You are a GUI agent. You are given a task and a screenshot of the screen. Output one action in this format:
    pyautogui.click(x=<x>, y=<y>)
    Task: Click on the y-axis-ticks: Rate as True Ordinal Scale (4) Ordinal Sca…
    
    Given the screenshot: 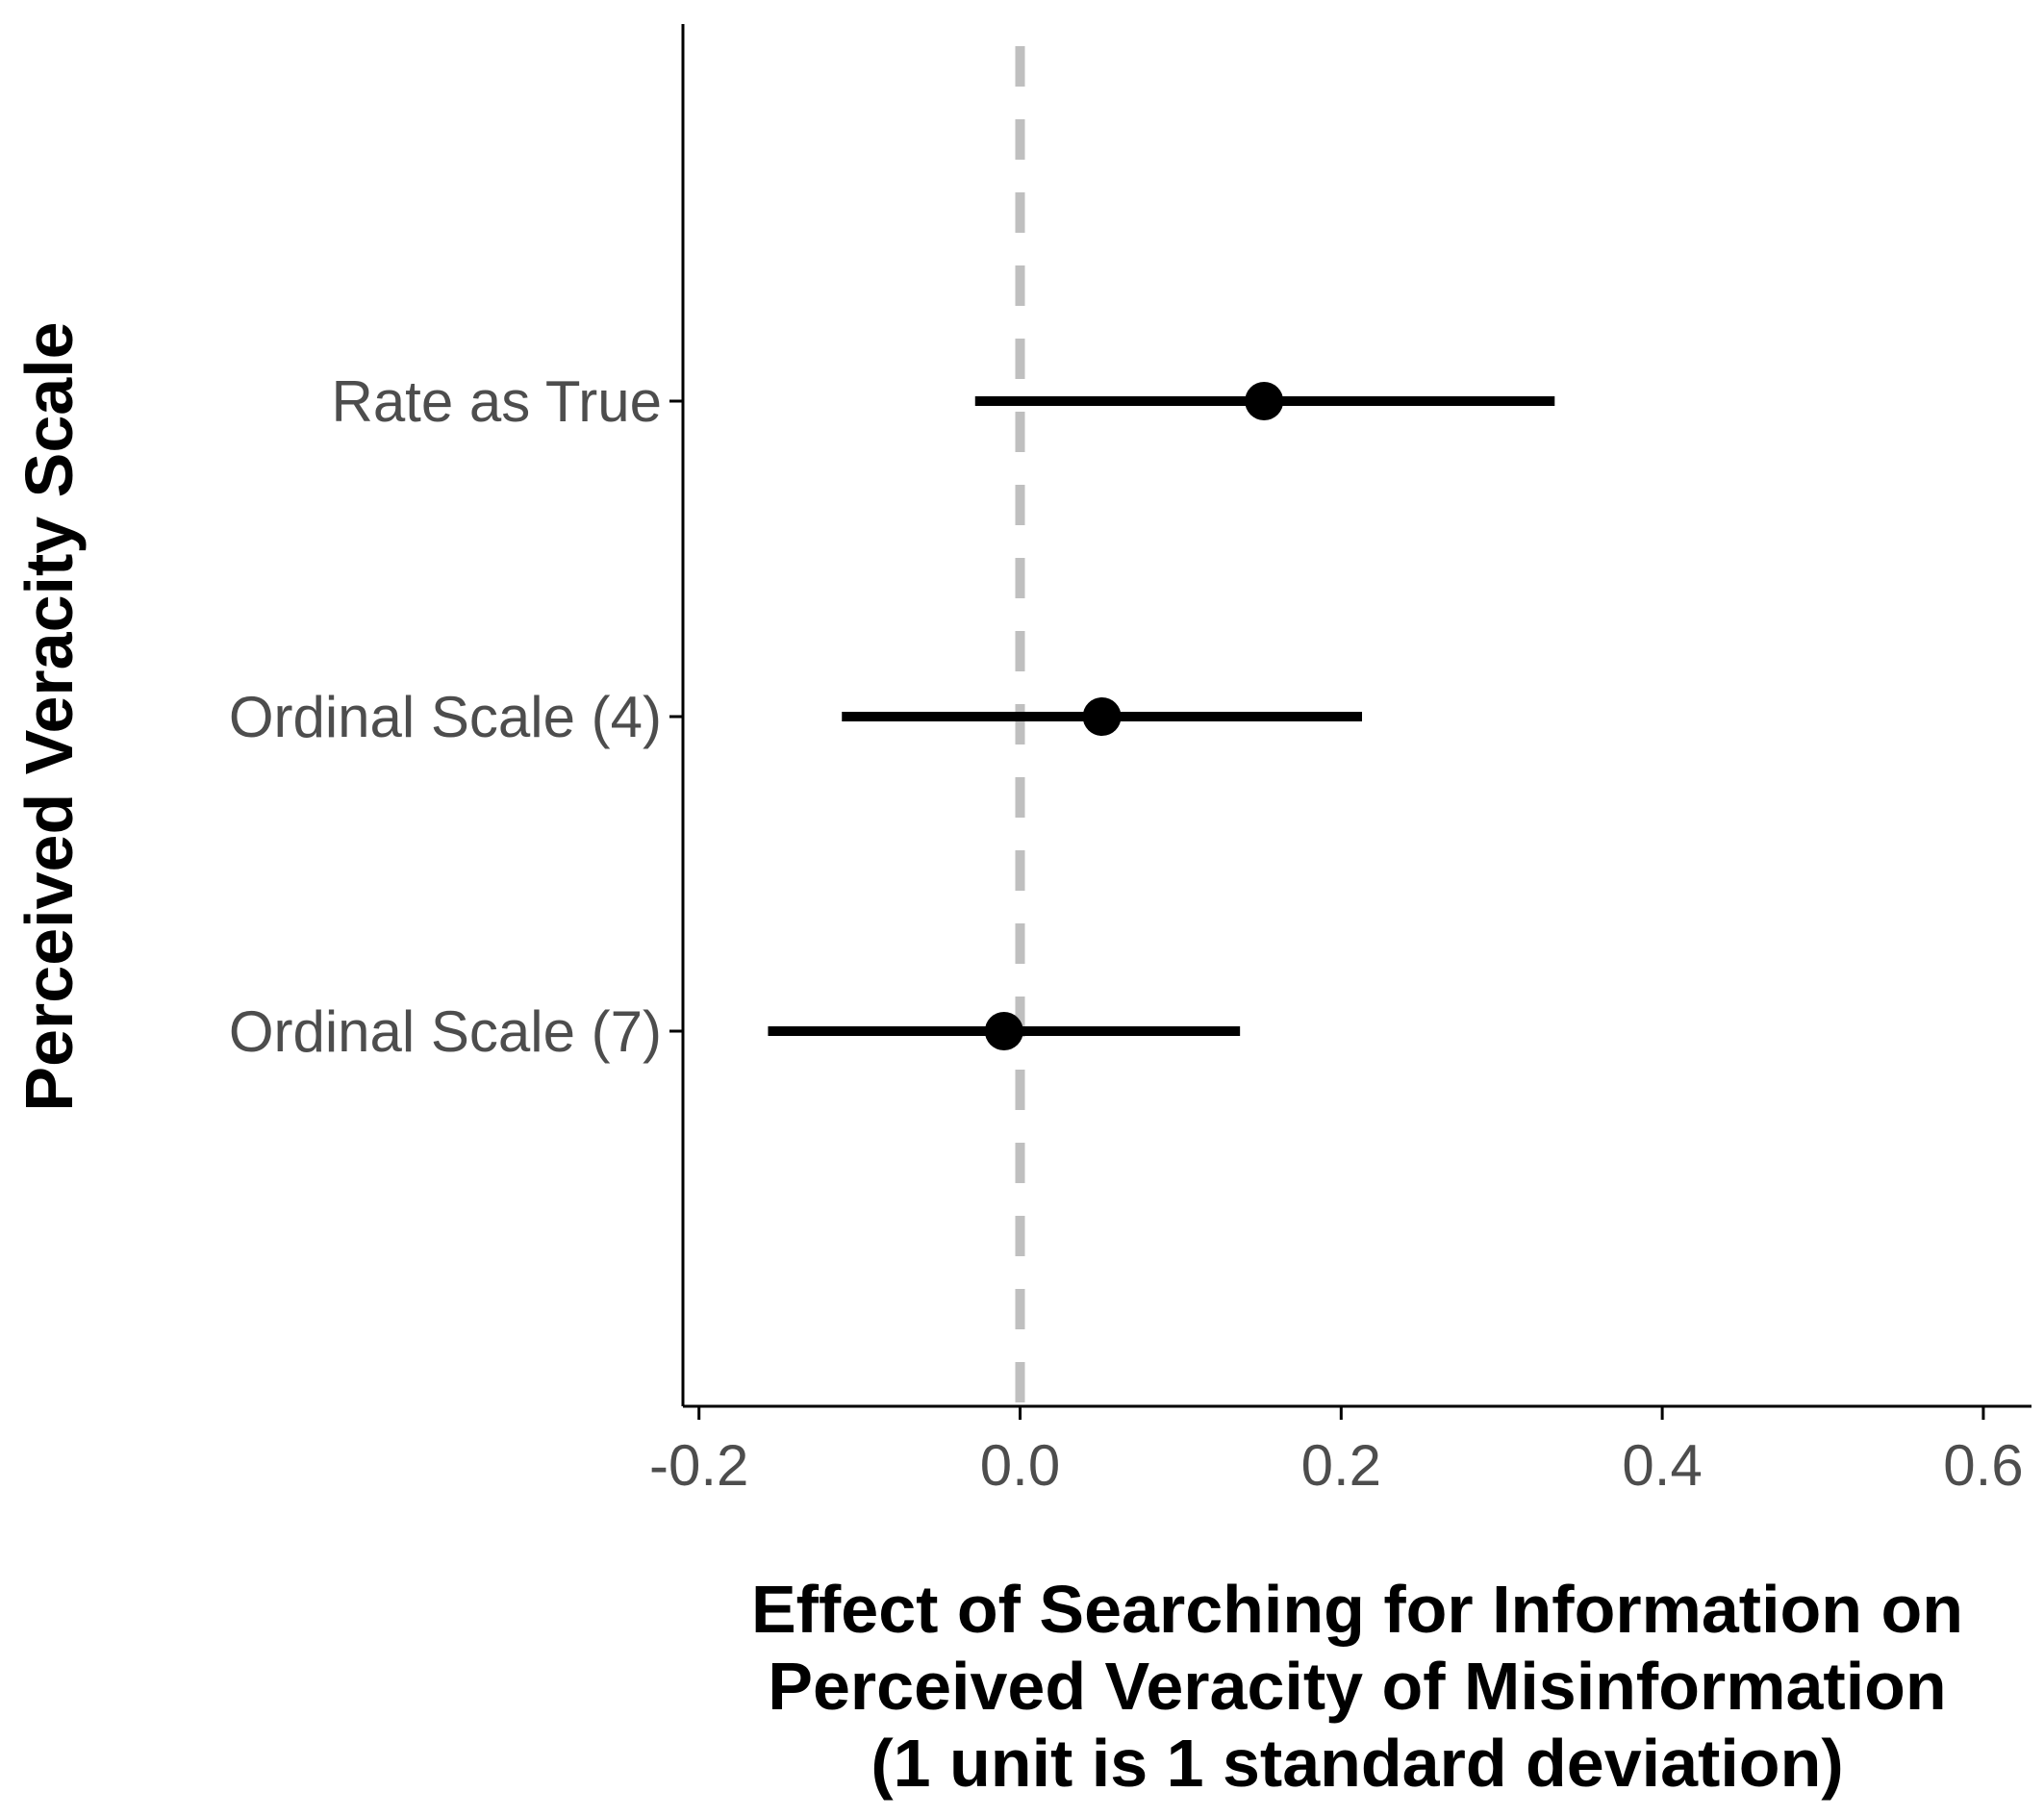 What is the action you would take?
    pyautogui.click(x=456, y=717)
    